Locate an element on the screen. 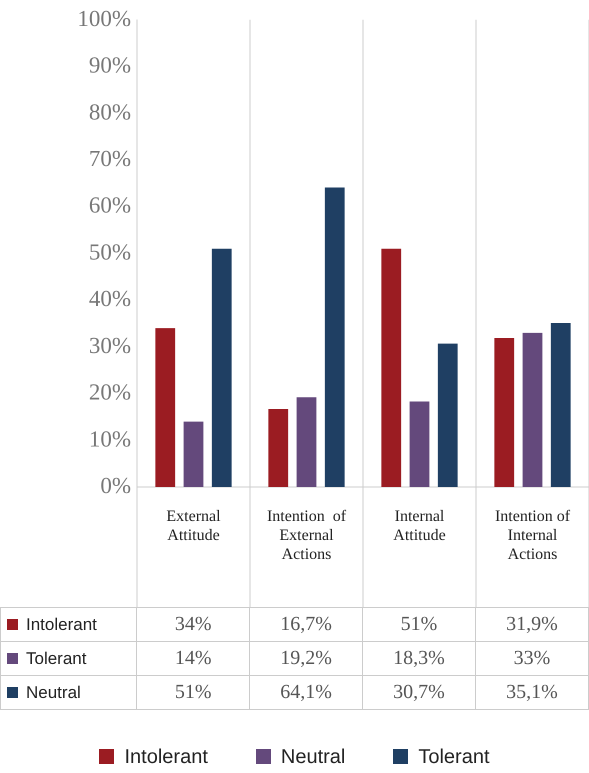  x-tick-label: Intention of Internal Actions is located at coordinates (532, 536).